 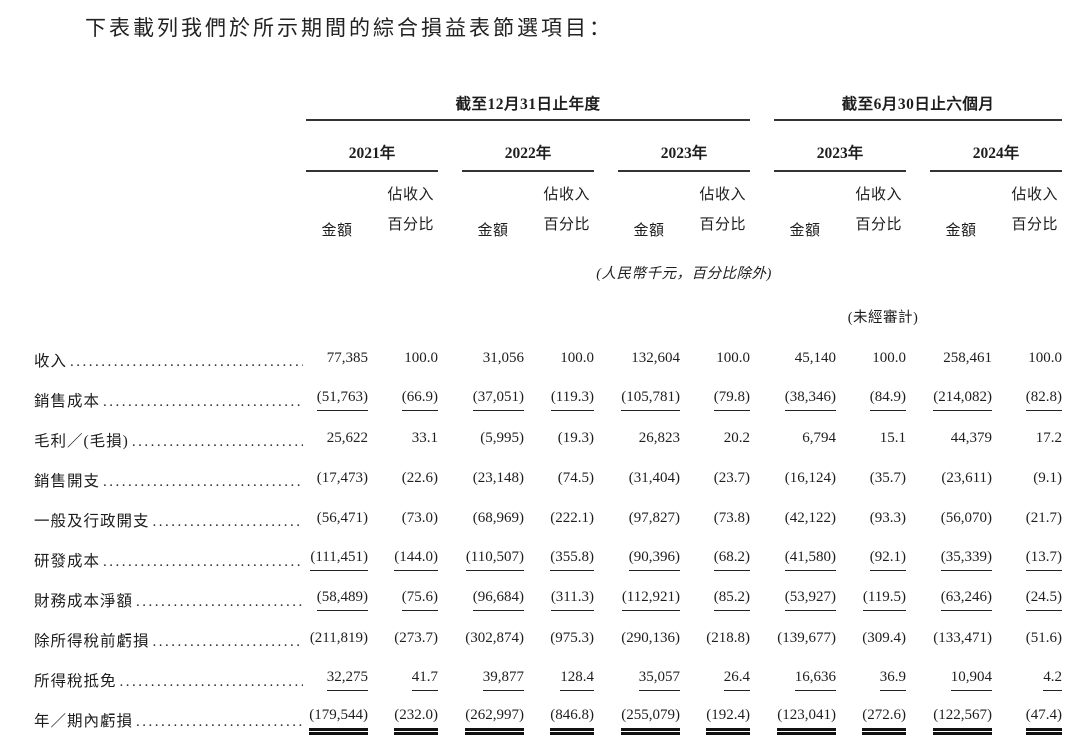 I want to click on cell-value: 100.0, so click(x=577, y=358).